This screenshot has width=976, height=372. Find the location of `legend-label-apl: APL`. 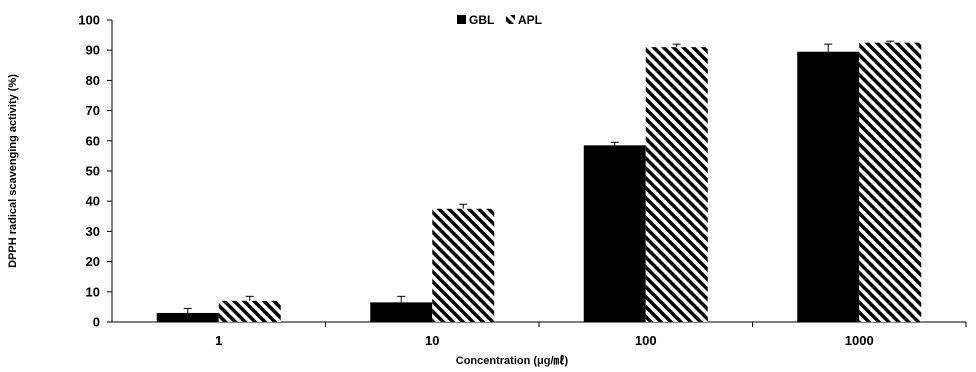

legend-label-apl: APL is located at coordinates (530, 20).